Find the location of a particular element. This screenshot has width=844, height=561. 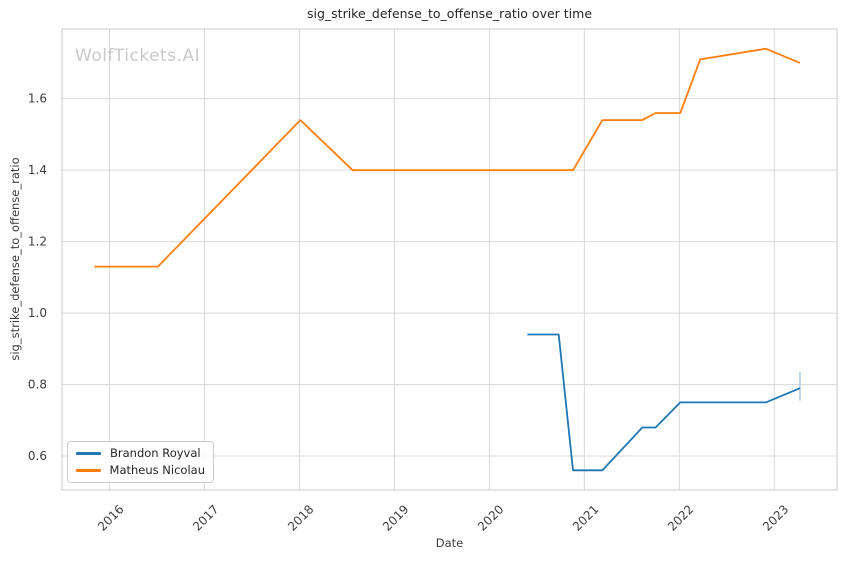

x-tick-label: 2019 is located at coordinates (395, 517).